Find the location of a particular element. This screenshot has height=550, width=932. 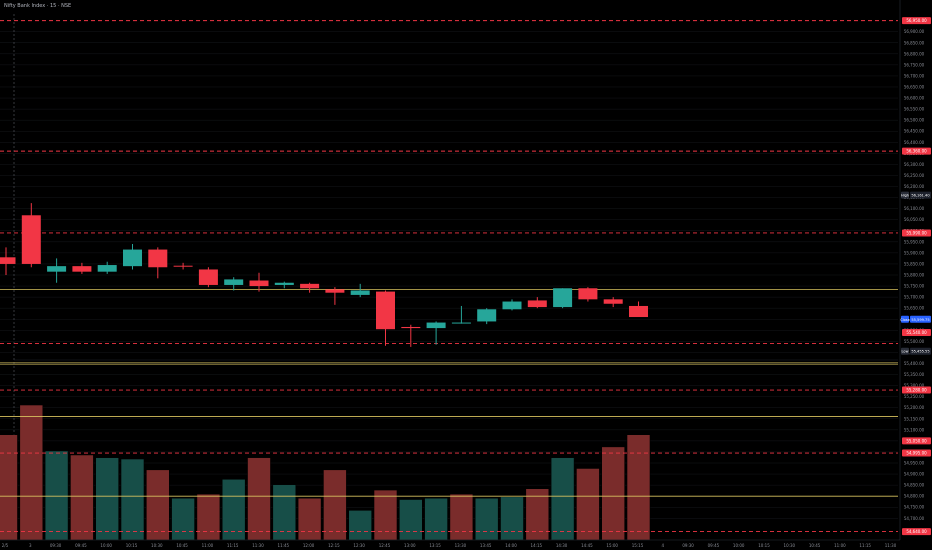

price-tick-label: 54,700.00 is located at coordinates (914, 518).